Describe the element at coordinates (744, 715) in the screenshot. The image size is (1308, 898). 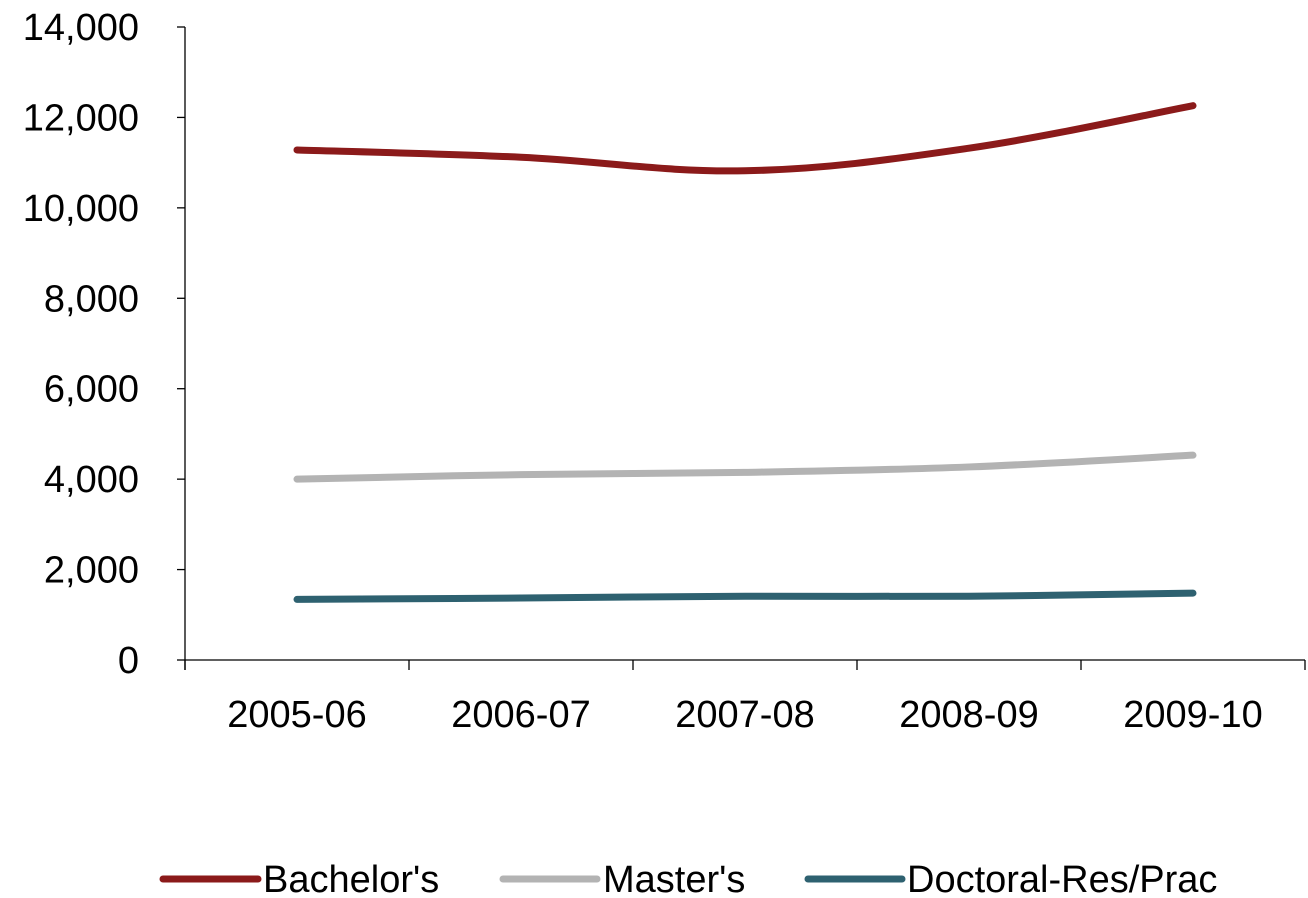
I see `x-tick-label: 2007-08` at that location.